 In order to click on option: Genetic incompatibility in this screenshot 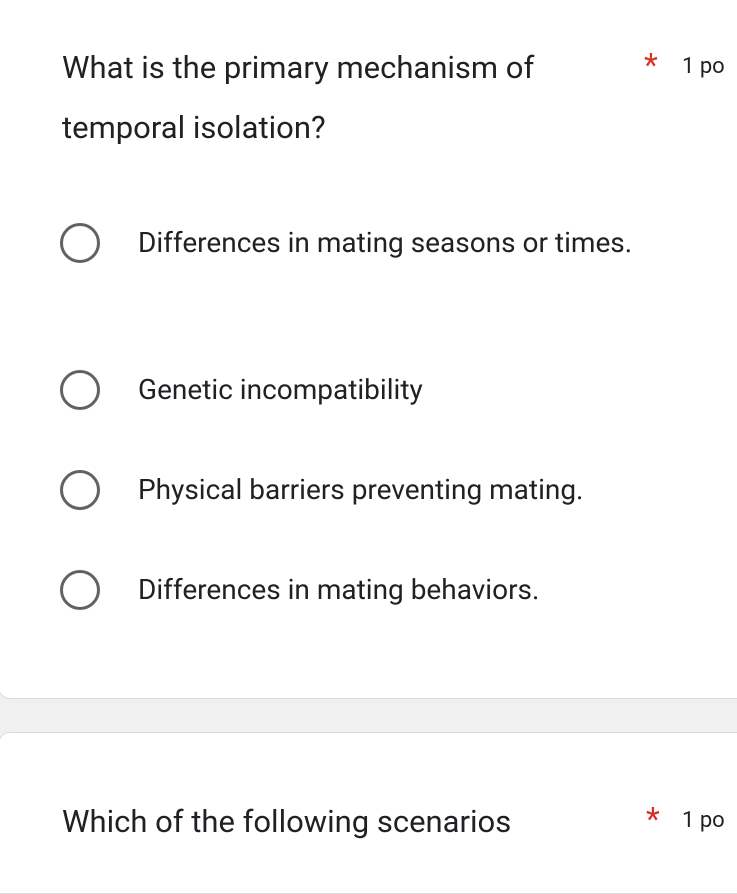, I will do `click(369, 390)`.